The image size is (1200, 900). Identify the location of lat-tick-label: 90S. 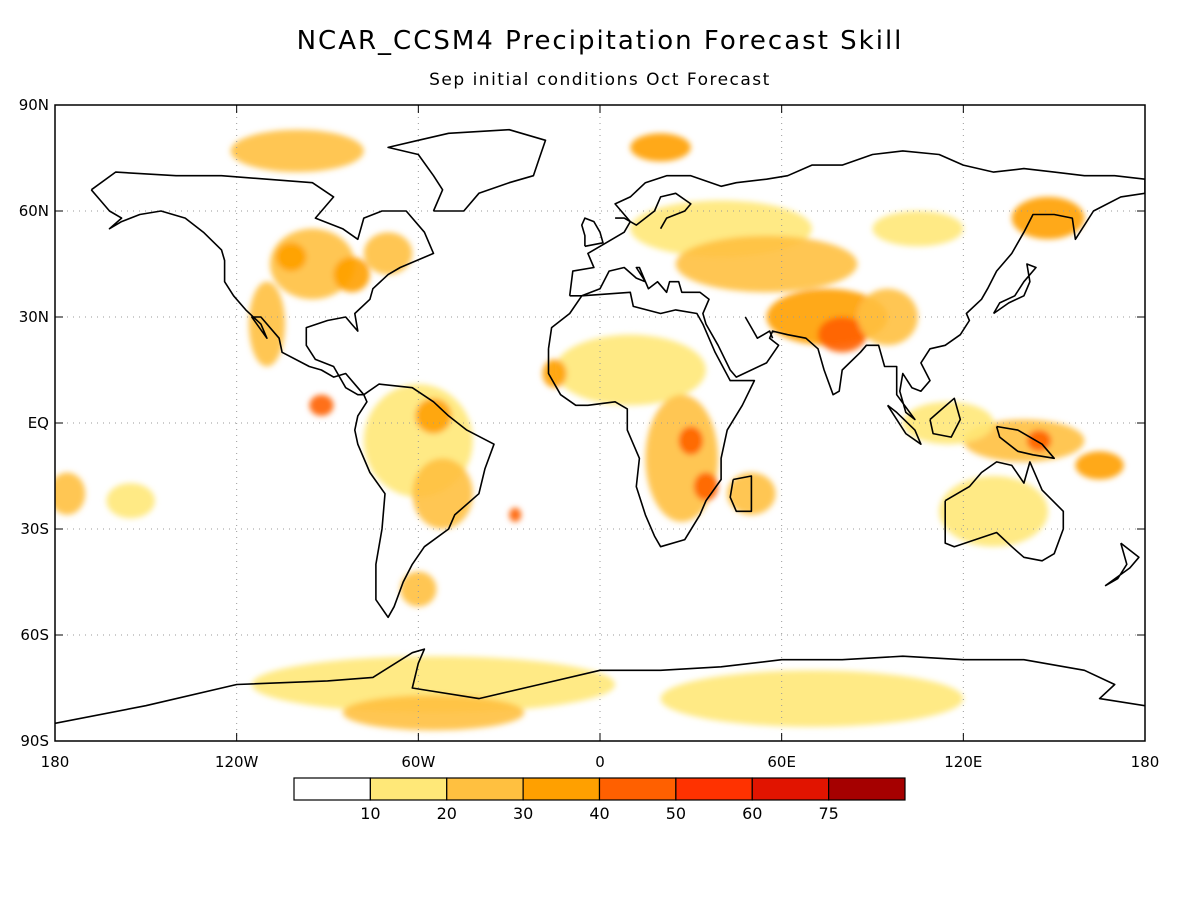
(34, 741).